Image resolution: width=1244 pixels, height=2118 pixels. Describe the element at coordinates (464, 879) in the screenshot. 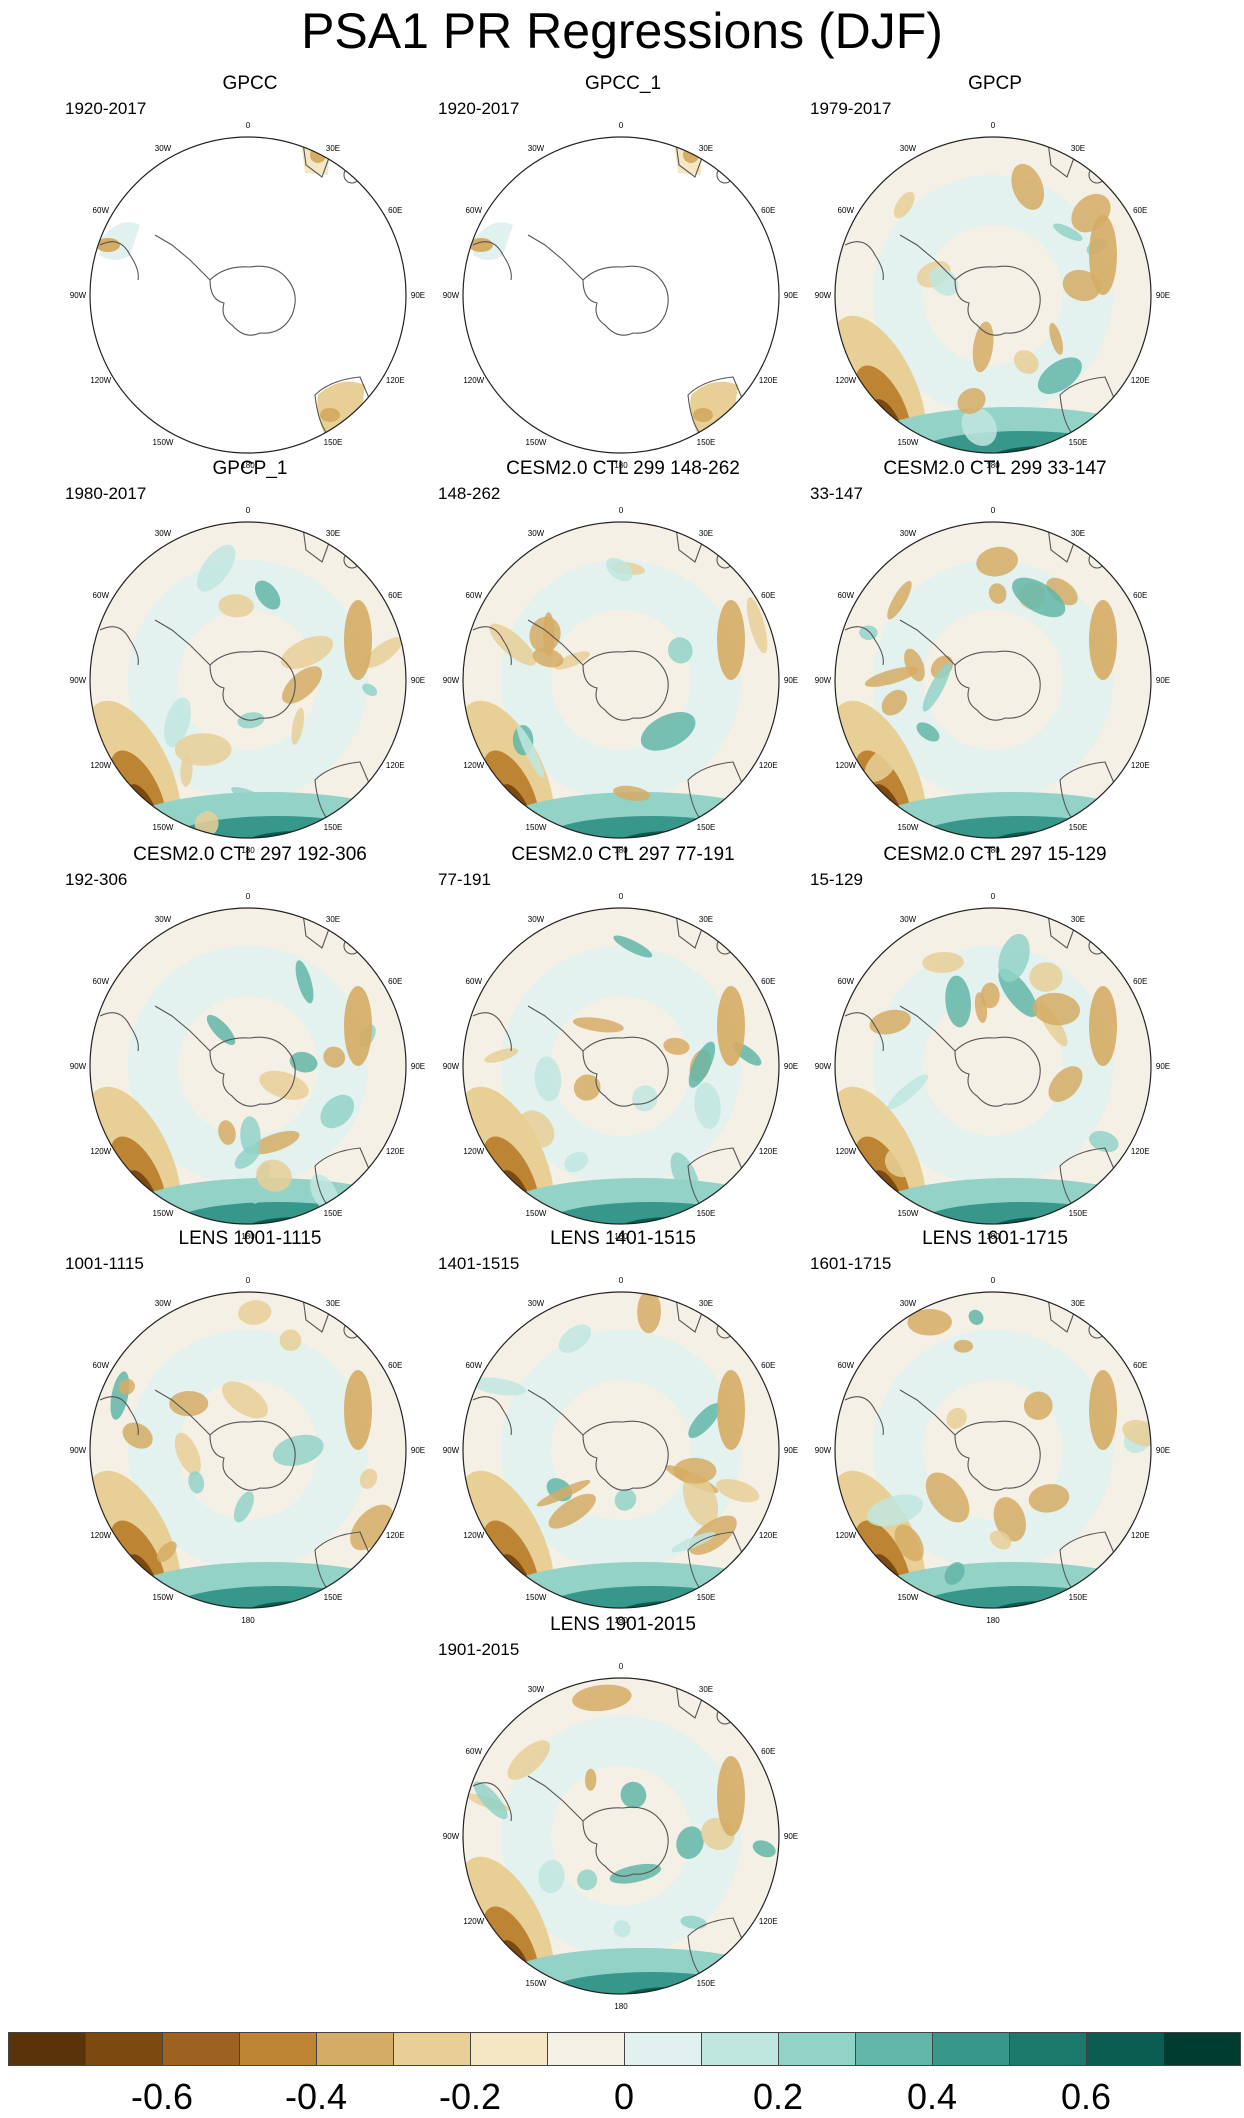

I see `panel-period: 77-191` at that location.